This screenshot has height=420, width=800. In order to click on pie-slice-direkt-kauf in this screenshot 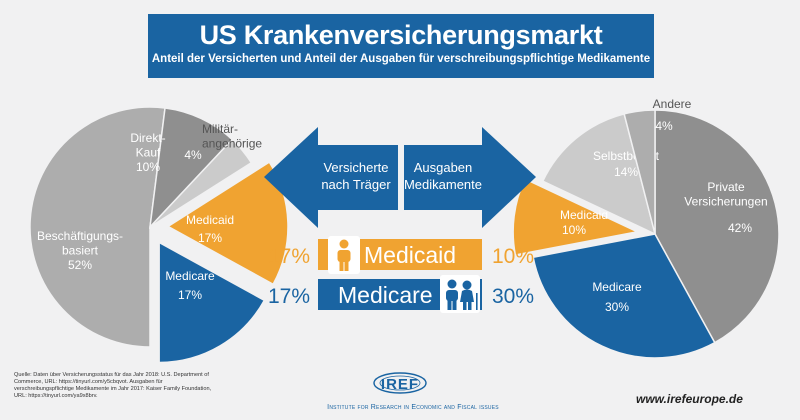, I will do `click(191, 168)`.